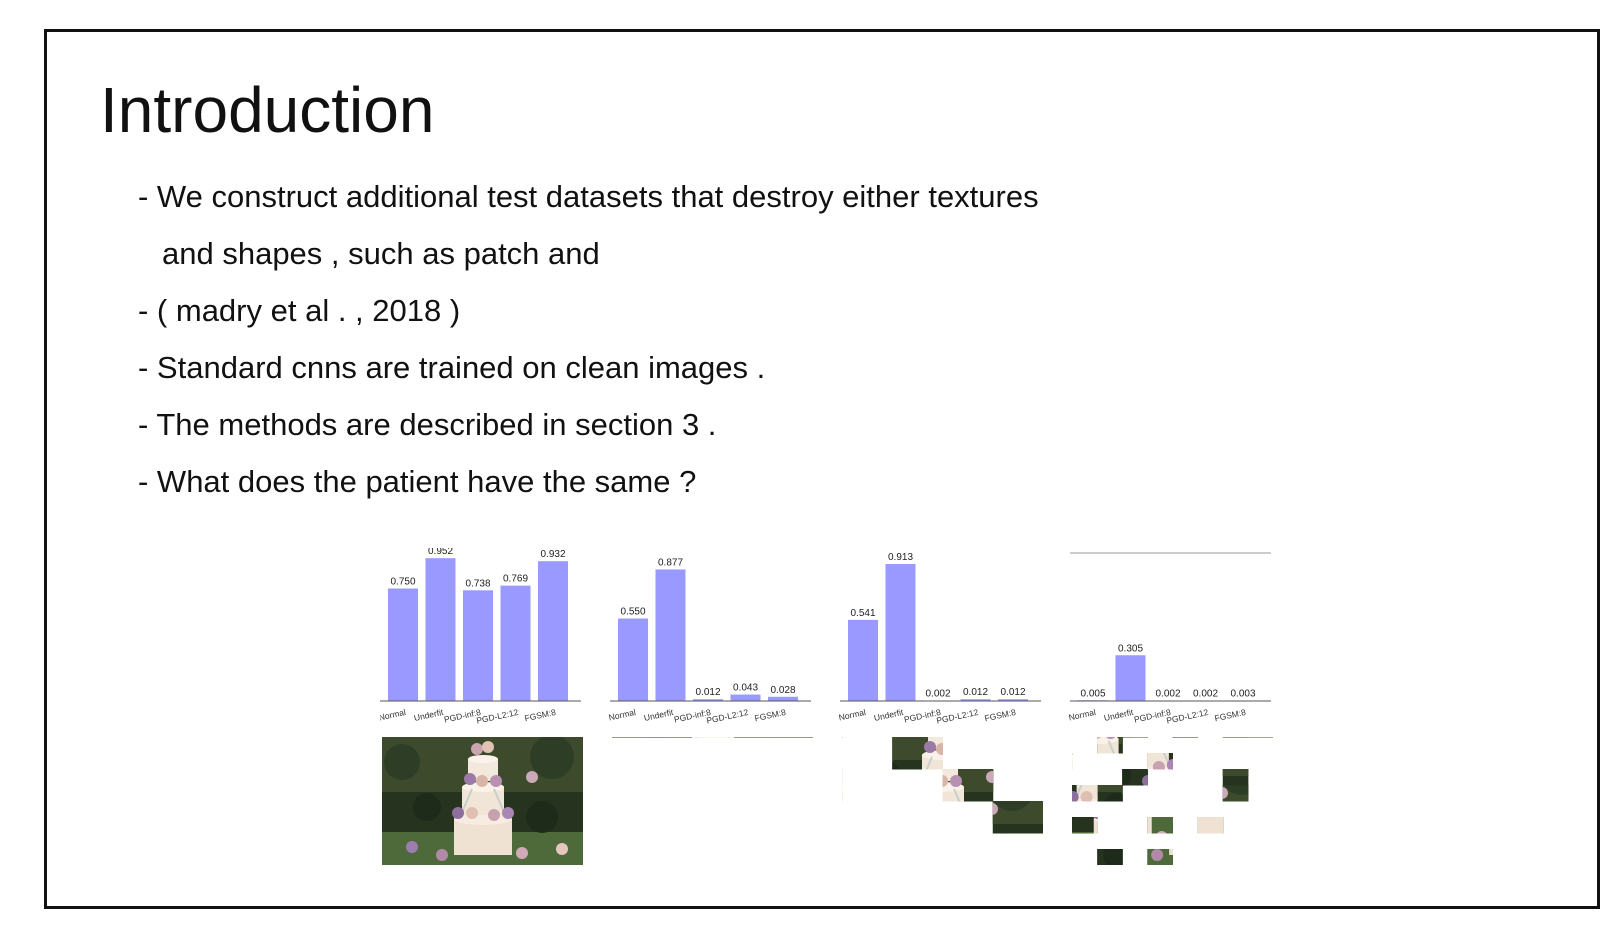 The image size is (1620, 944). I want to click on data-label: 0.932, so click(552, 554).